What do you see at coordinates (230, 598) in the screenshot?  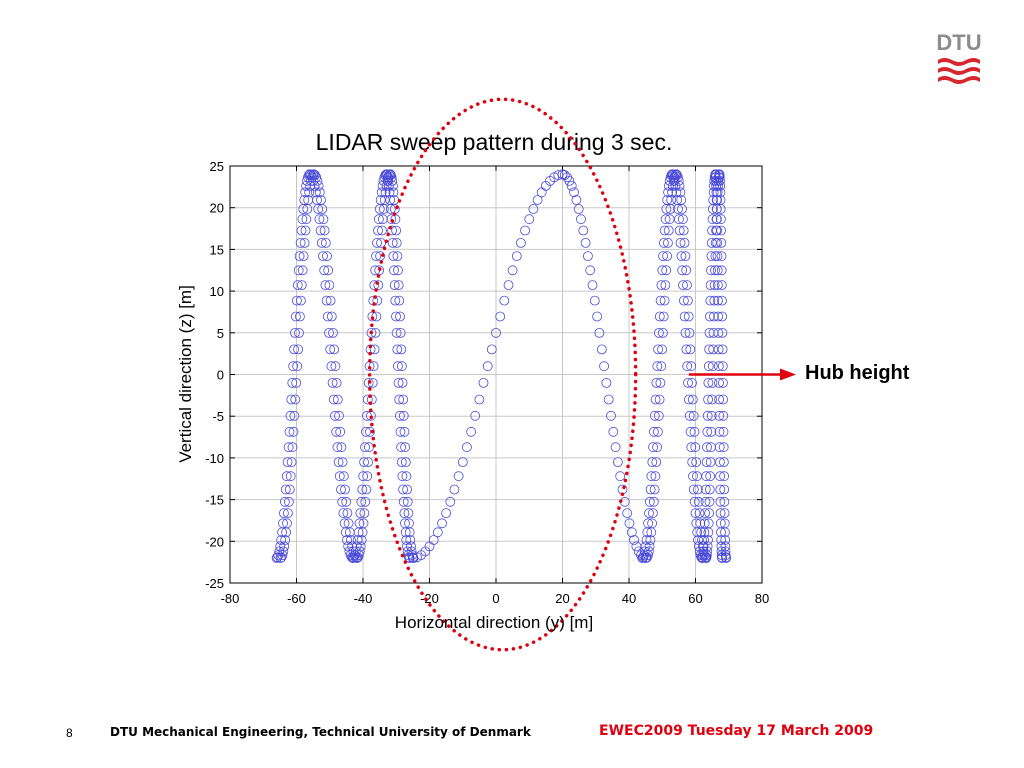 I see `x-tick-label: -80` at bounding box center [230, 598].